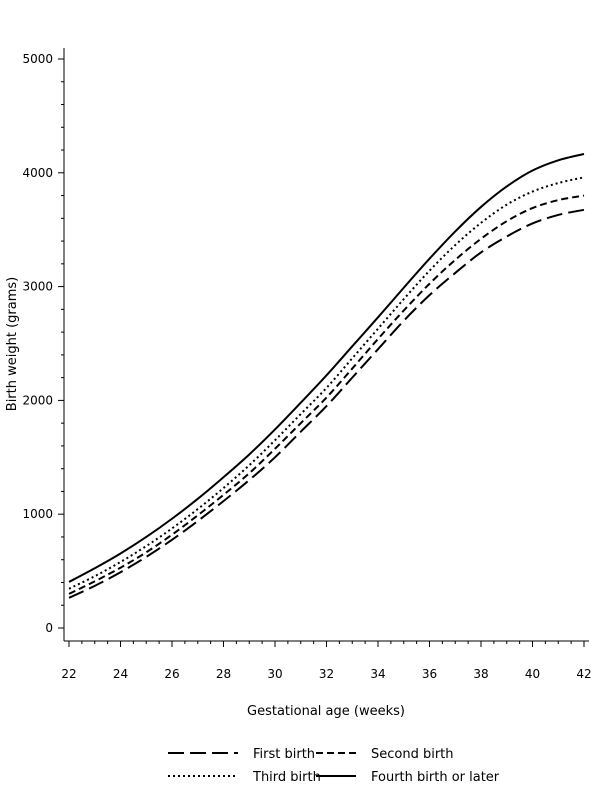  What do you see at coordinates (480, 674) in the screenshot?
I see `x-tick-label: 38` at bounding box center [480, 674].